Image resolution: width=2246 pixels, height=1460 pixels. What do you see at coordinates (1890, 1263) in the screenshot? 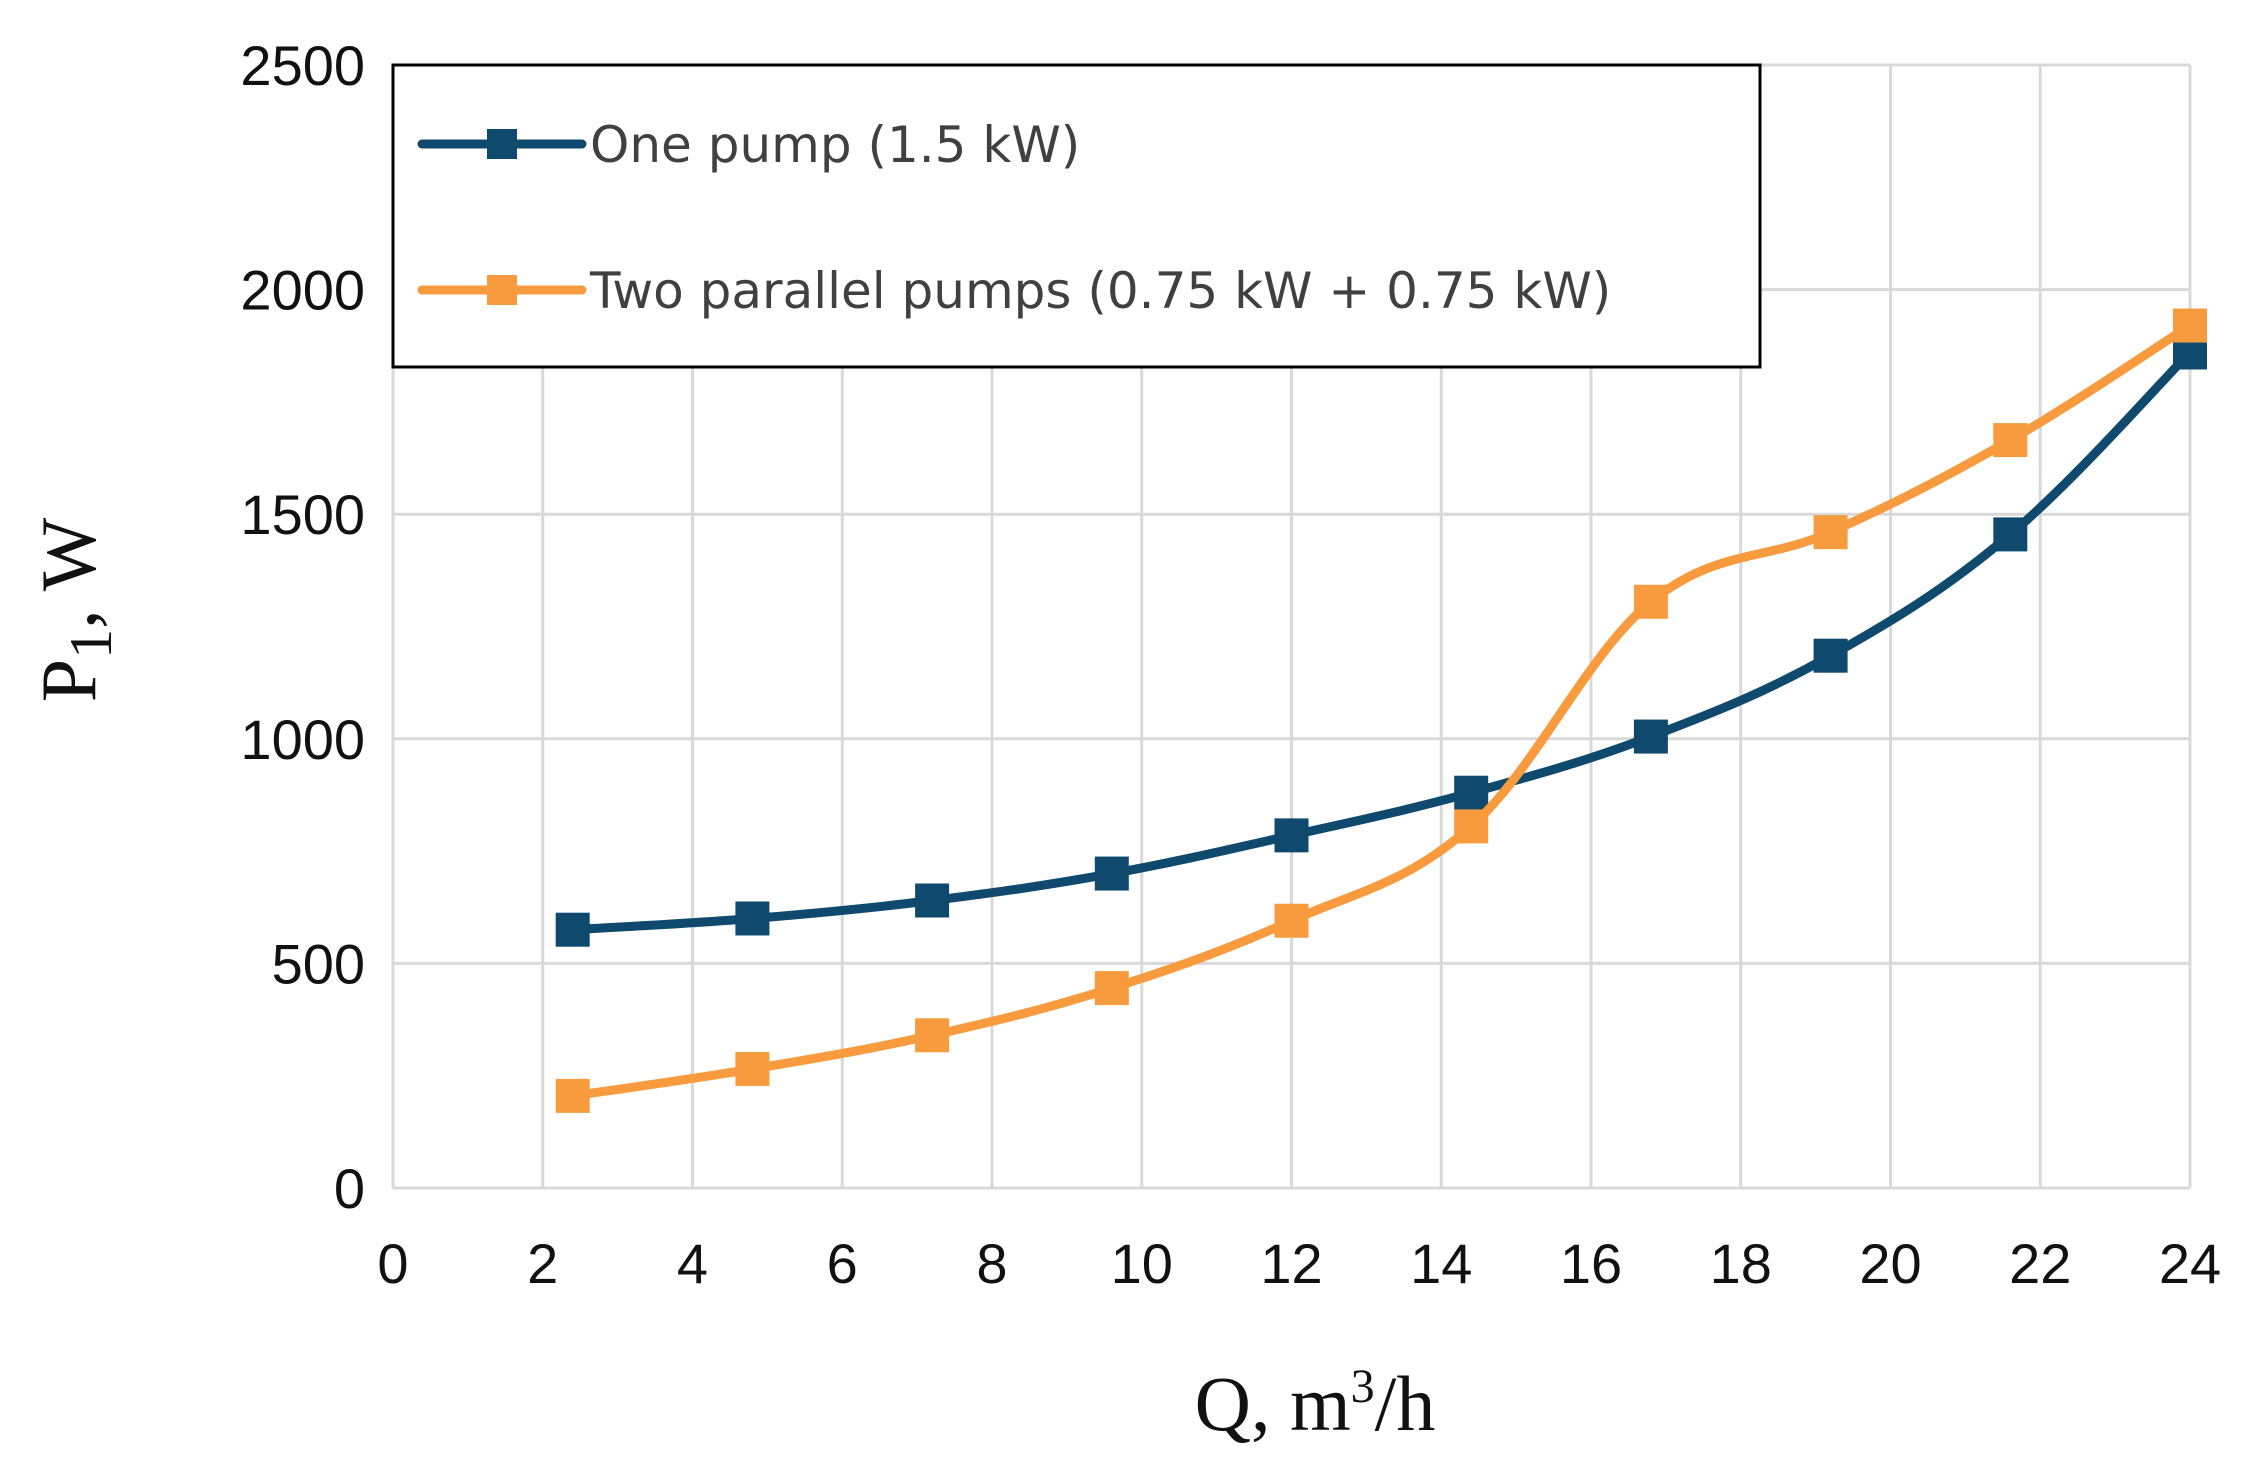
I see `x-tick-label: 20` at bounding box center [1890, 1263].